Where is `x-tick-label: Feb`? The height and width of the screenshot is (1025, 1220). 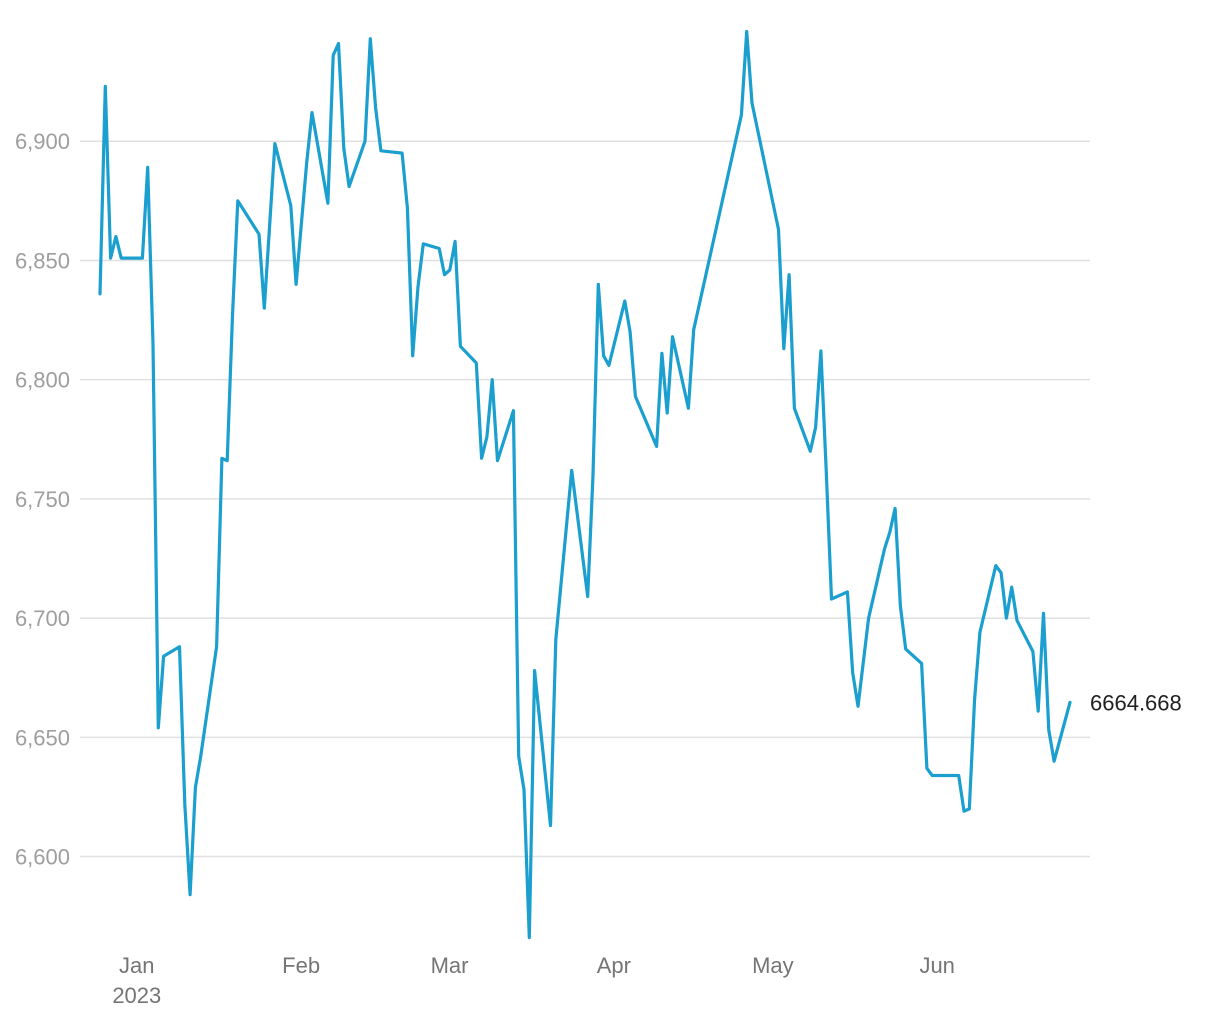 x-tick-label: Feb is located at coordinates (301, 965).